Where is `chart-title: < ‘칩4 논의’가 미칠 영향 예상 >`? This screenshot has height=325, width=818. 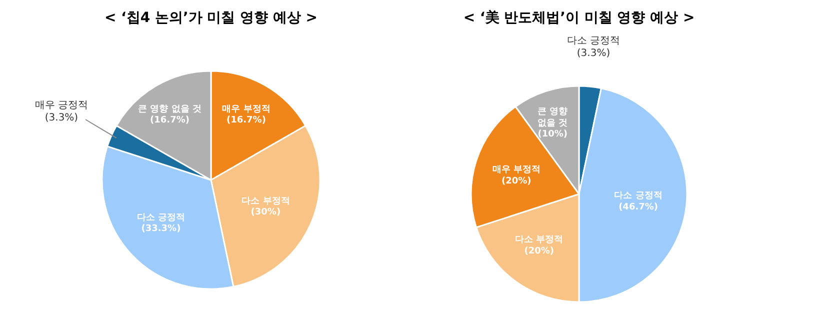 chart-title: < ‘칩4 논의’가 미칠 영향 예상 > is located at coordinates (211, 18).